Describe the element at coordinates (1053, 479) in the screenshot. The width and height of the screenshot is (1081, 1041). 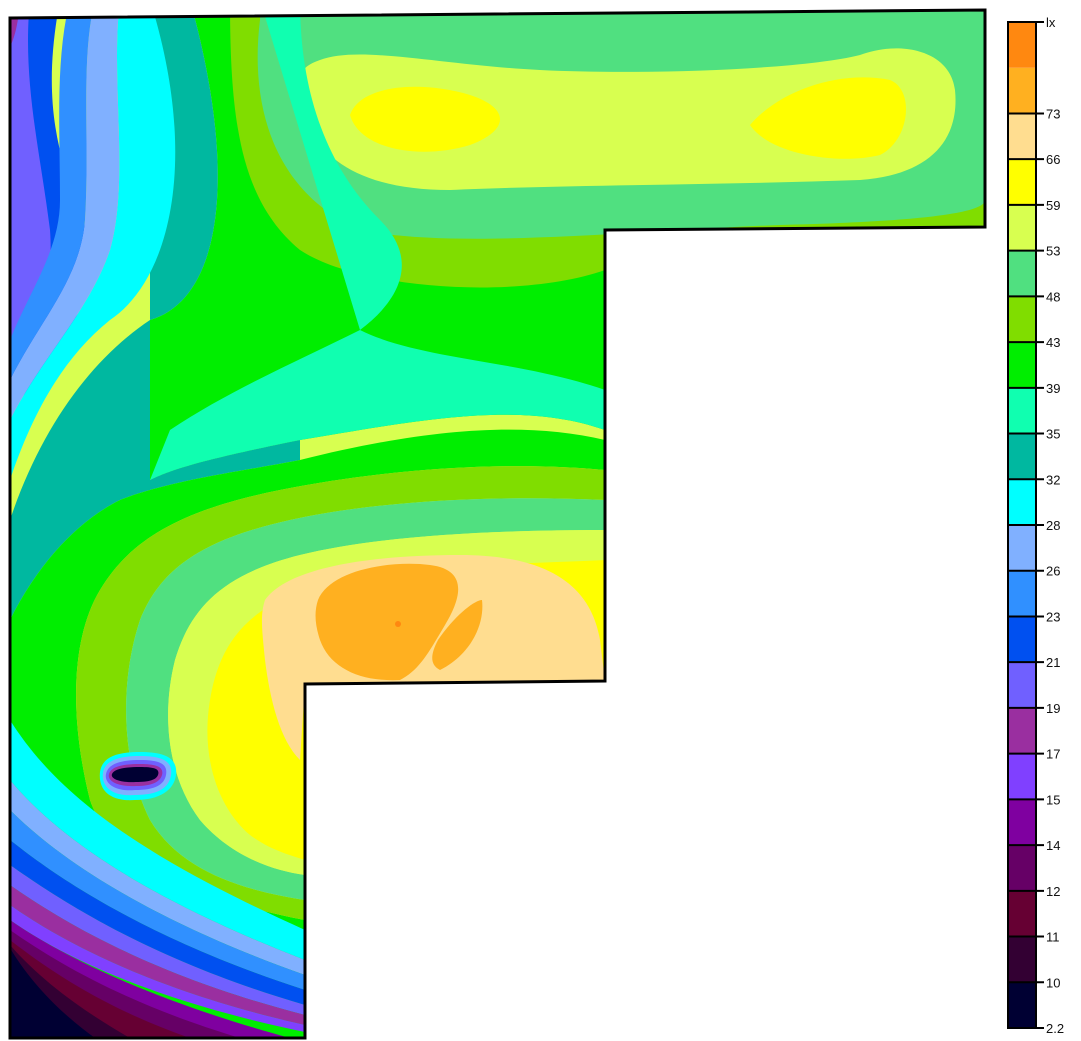
I see `colorbar-tick-label: 32` at that location.